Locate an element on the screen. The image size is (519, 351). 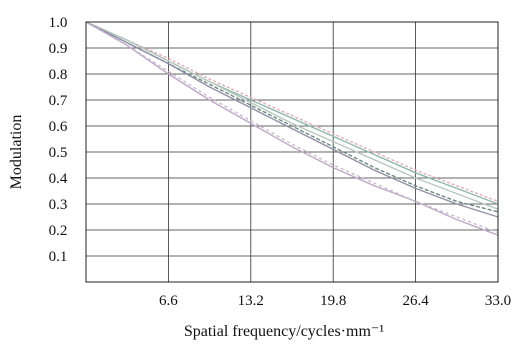
x-axis-label: Spatial frequency/cycles·mm⁻¹ is located at coordinates (284, 331).